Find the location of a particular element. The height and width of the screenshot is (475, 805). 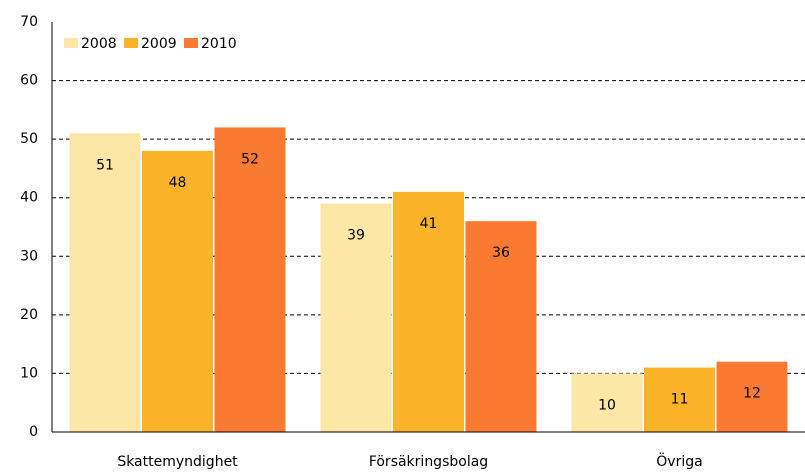

legend-label: 2008 is located at coordinates (99, 44).